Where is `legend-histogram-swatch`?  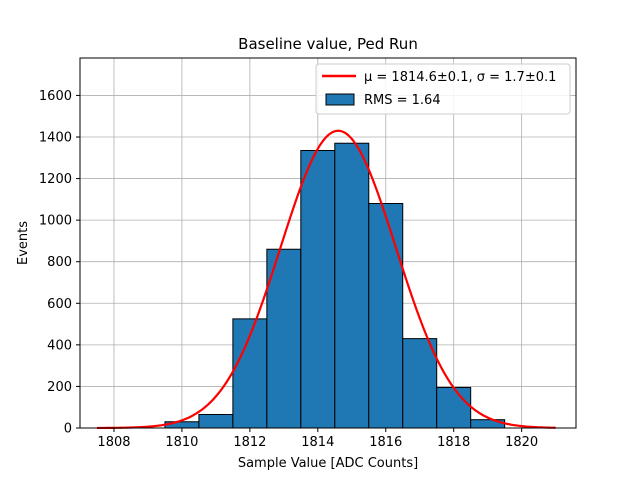
legend-histogram-swatch is located at coordinates (340, 99).